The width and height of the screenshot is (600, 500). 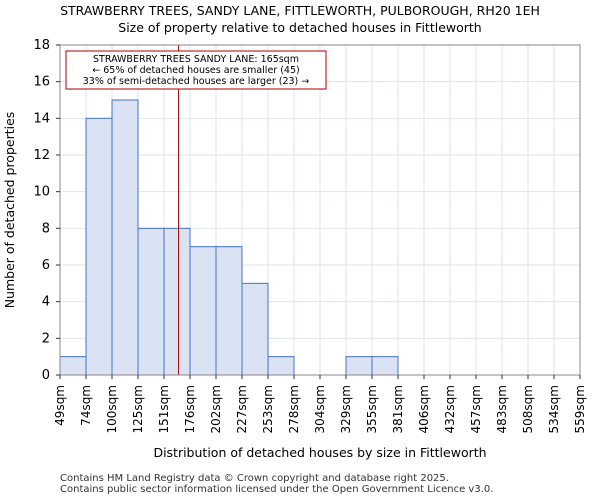 I want to click on y-tick-label: 0, so click(x=46, y=375).